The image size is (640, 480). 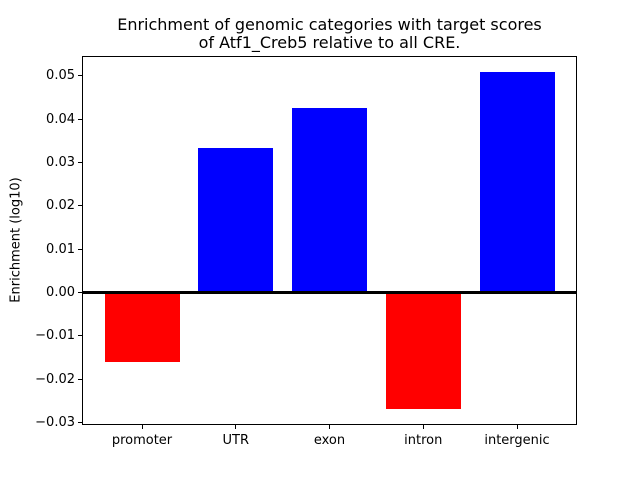 What do you see at coordinates (329, 292) in the screenshot?
I see `zero-baseline` at bounding box center [329, 292].